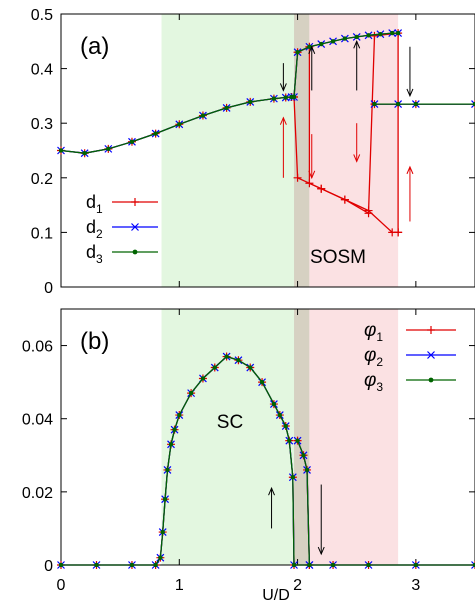 The width and height of the screenshot is (475, 607). Describe the element at coordinates (94, 229) in the screenshot. I see `legend-entry: d2` at that location.